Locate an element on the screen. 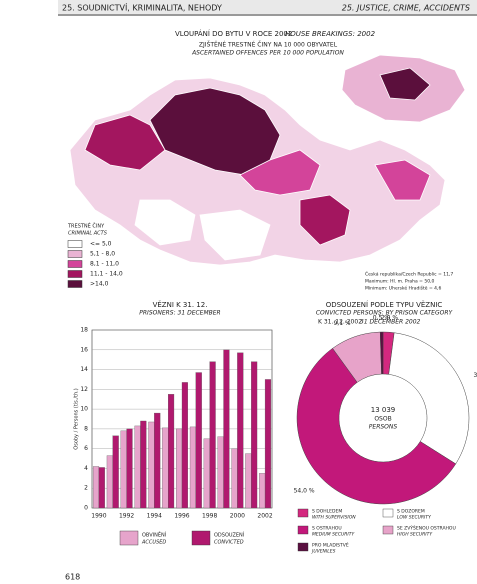  y-tick-label: 2 is located at coordinates (86, 488).